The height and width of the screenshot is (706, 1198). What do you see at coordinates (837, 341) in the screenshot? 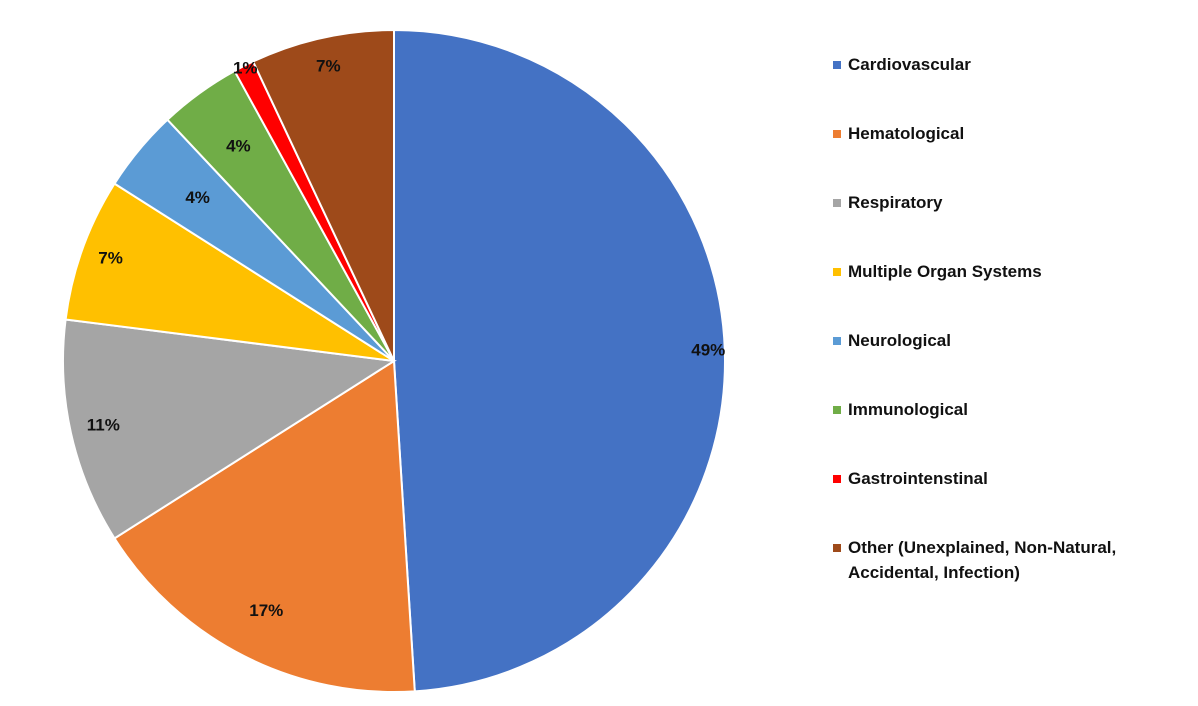
I see `legend-swatch-neurological` at bounding box center [837, 341].